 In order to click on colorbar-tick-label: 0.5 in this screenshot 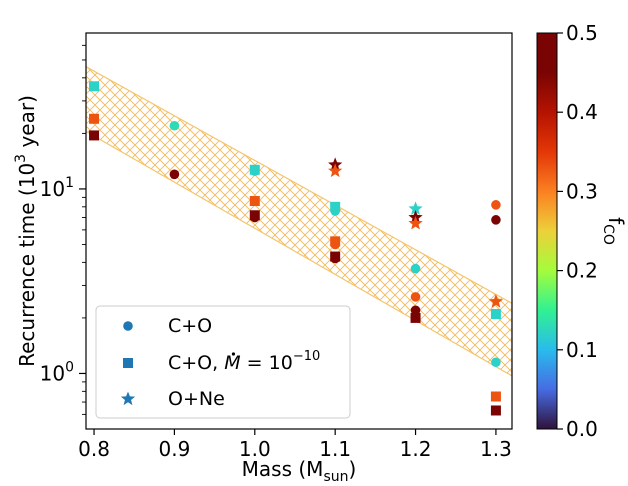, I will do `click(582, 33)`.